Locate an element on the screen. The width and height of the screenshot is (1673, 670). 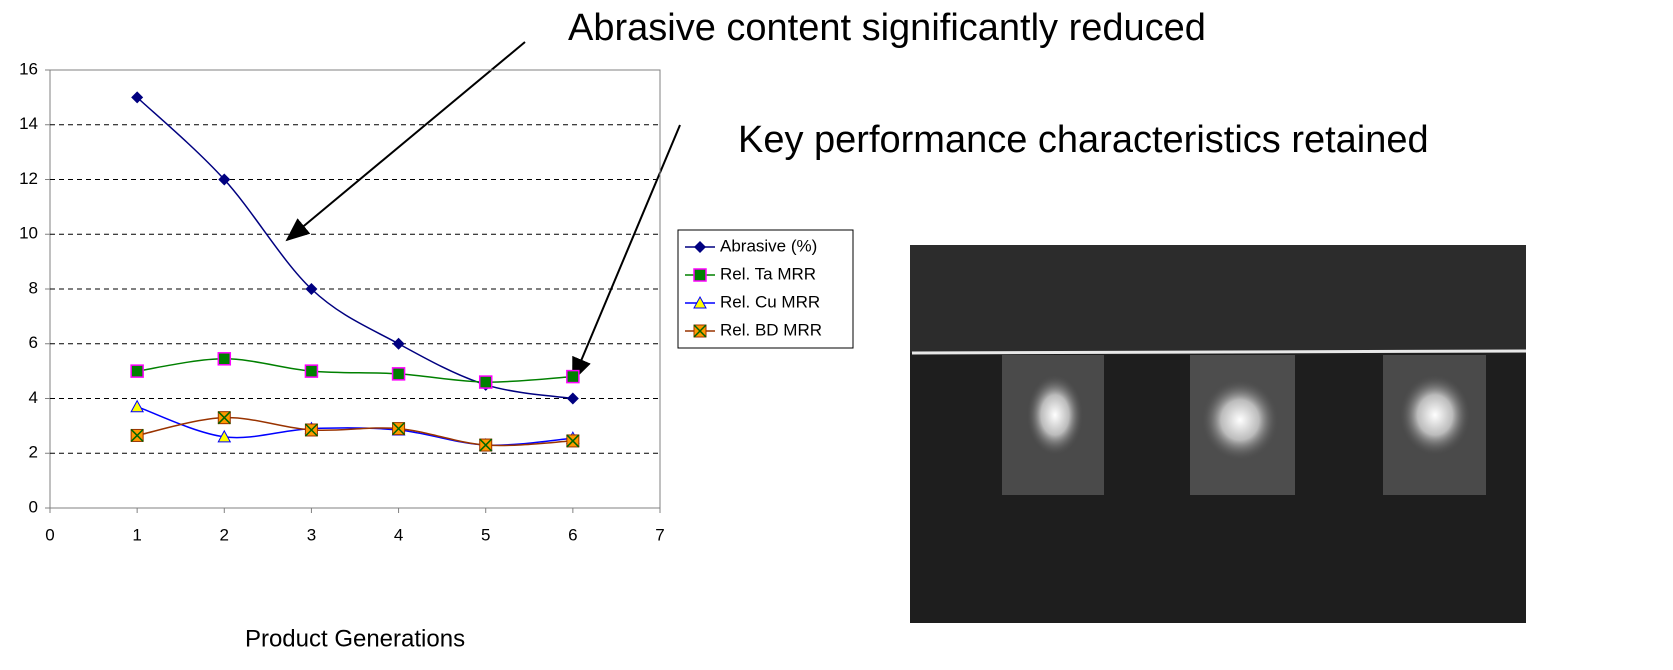
legend-label: Rel. Cu MRR is located at coordinates (770, 301).